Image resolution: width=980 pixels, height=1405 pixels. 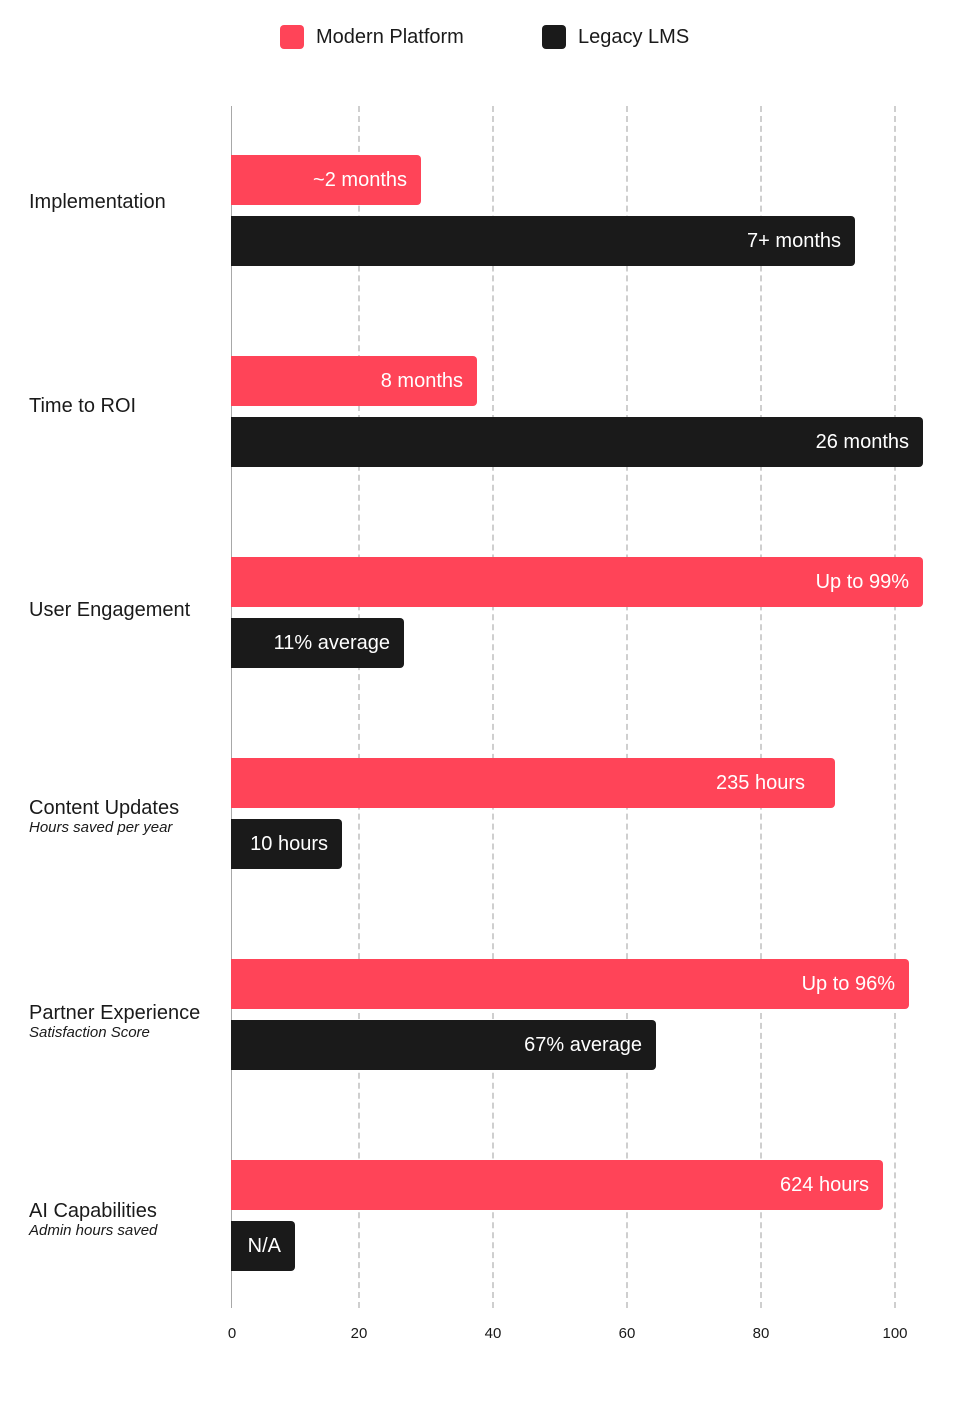 I want to click on category-ai-capabilities: AI Capabilities Admin hours saved, so click(x=93, y=1220).